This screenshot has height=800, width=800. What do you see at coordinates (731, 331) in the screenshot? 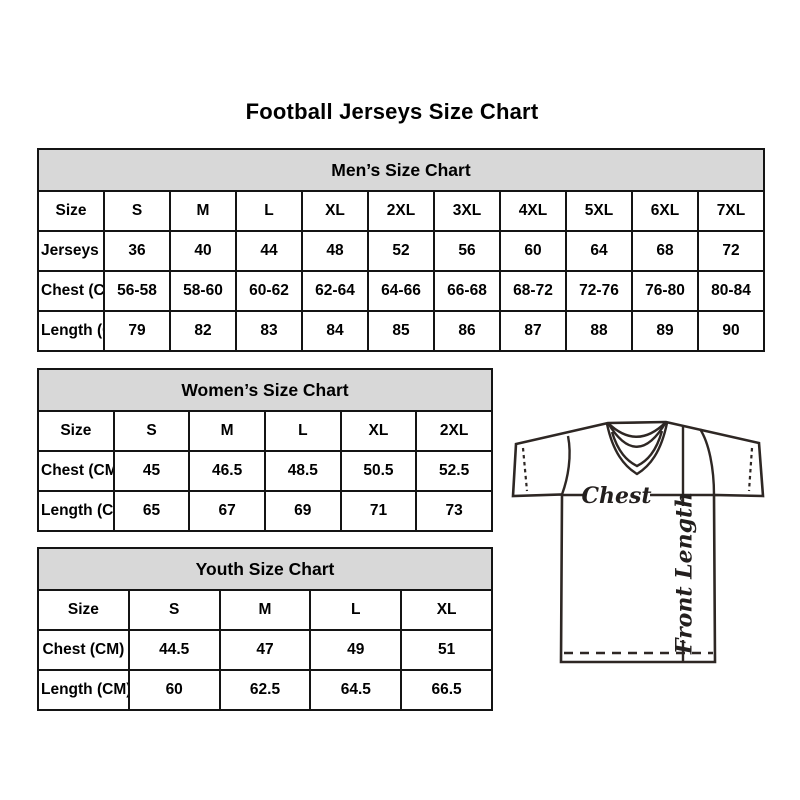
I see `size-value-cell: 90` at bounding box center [731, 331].